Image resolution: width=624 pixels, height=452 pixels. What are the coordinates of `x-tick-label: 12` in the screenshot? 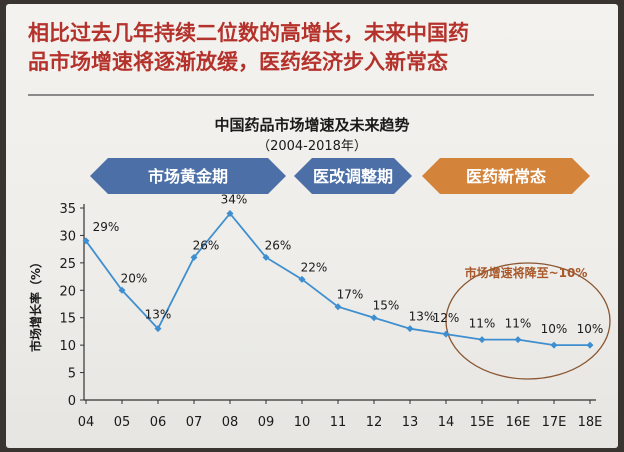 It's located at (374, 422).